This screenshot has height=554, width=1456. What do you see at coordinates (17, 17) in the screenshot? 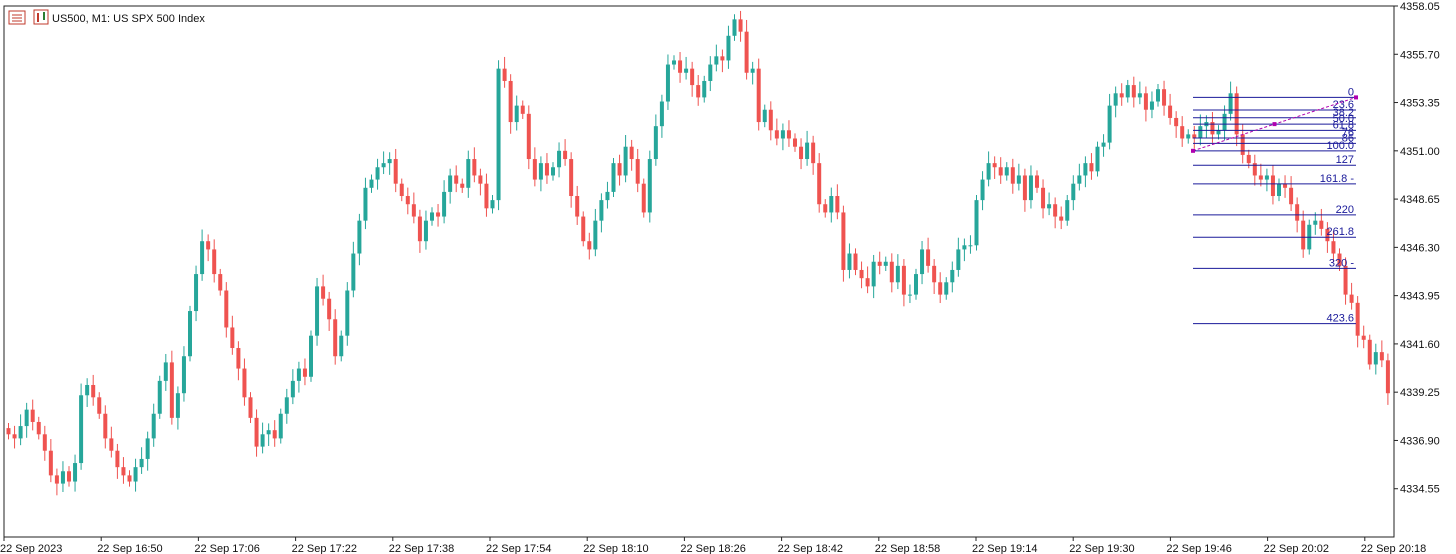
I see `chart-list-icon` at bounding box center [17, 17].